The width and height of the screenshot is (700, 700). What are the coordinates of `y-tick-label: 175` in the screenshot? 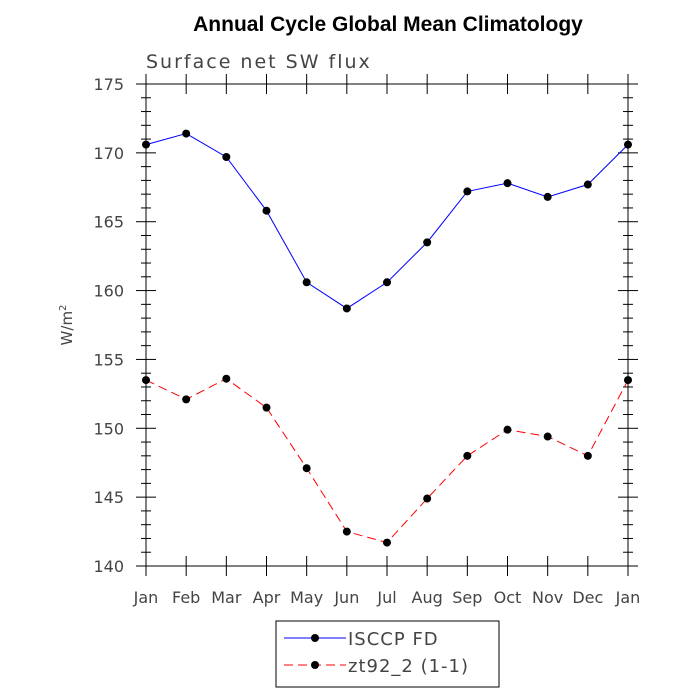 It's located at (108, 84).